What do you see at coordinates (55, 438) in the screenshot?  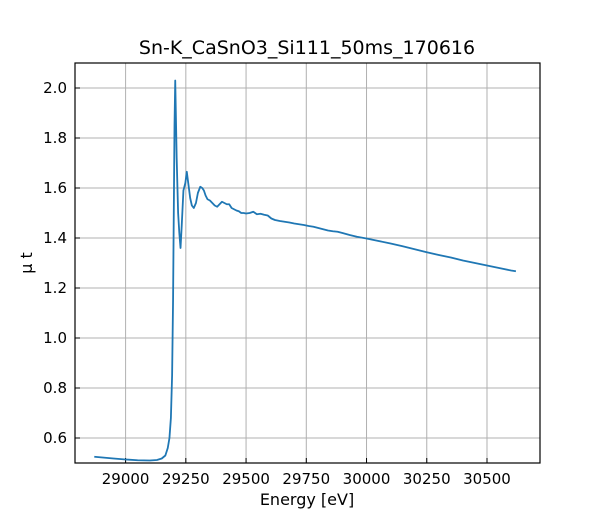 I see `y-tick-label: 0.6` at bounding box center [55, 438].